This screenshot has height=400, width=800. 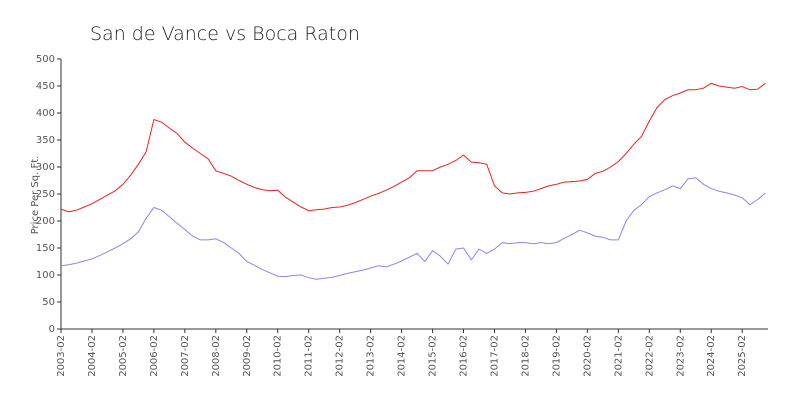 What do you see at coordinates (711, 356) in the screenshot?
I see `x-tick-label: 2024-02` at bounding box center [711, 356].